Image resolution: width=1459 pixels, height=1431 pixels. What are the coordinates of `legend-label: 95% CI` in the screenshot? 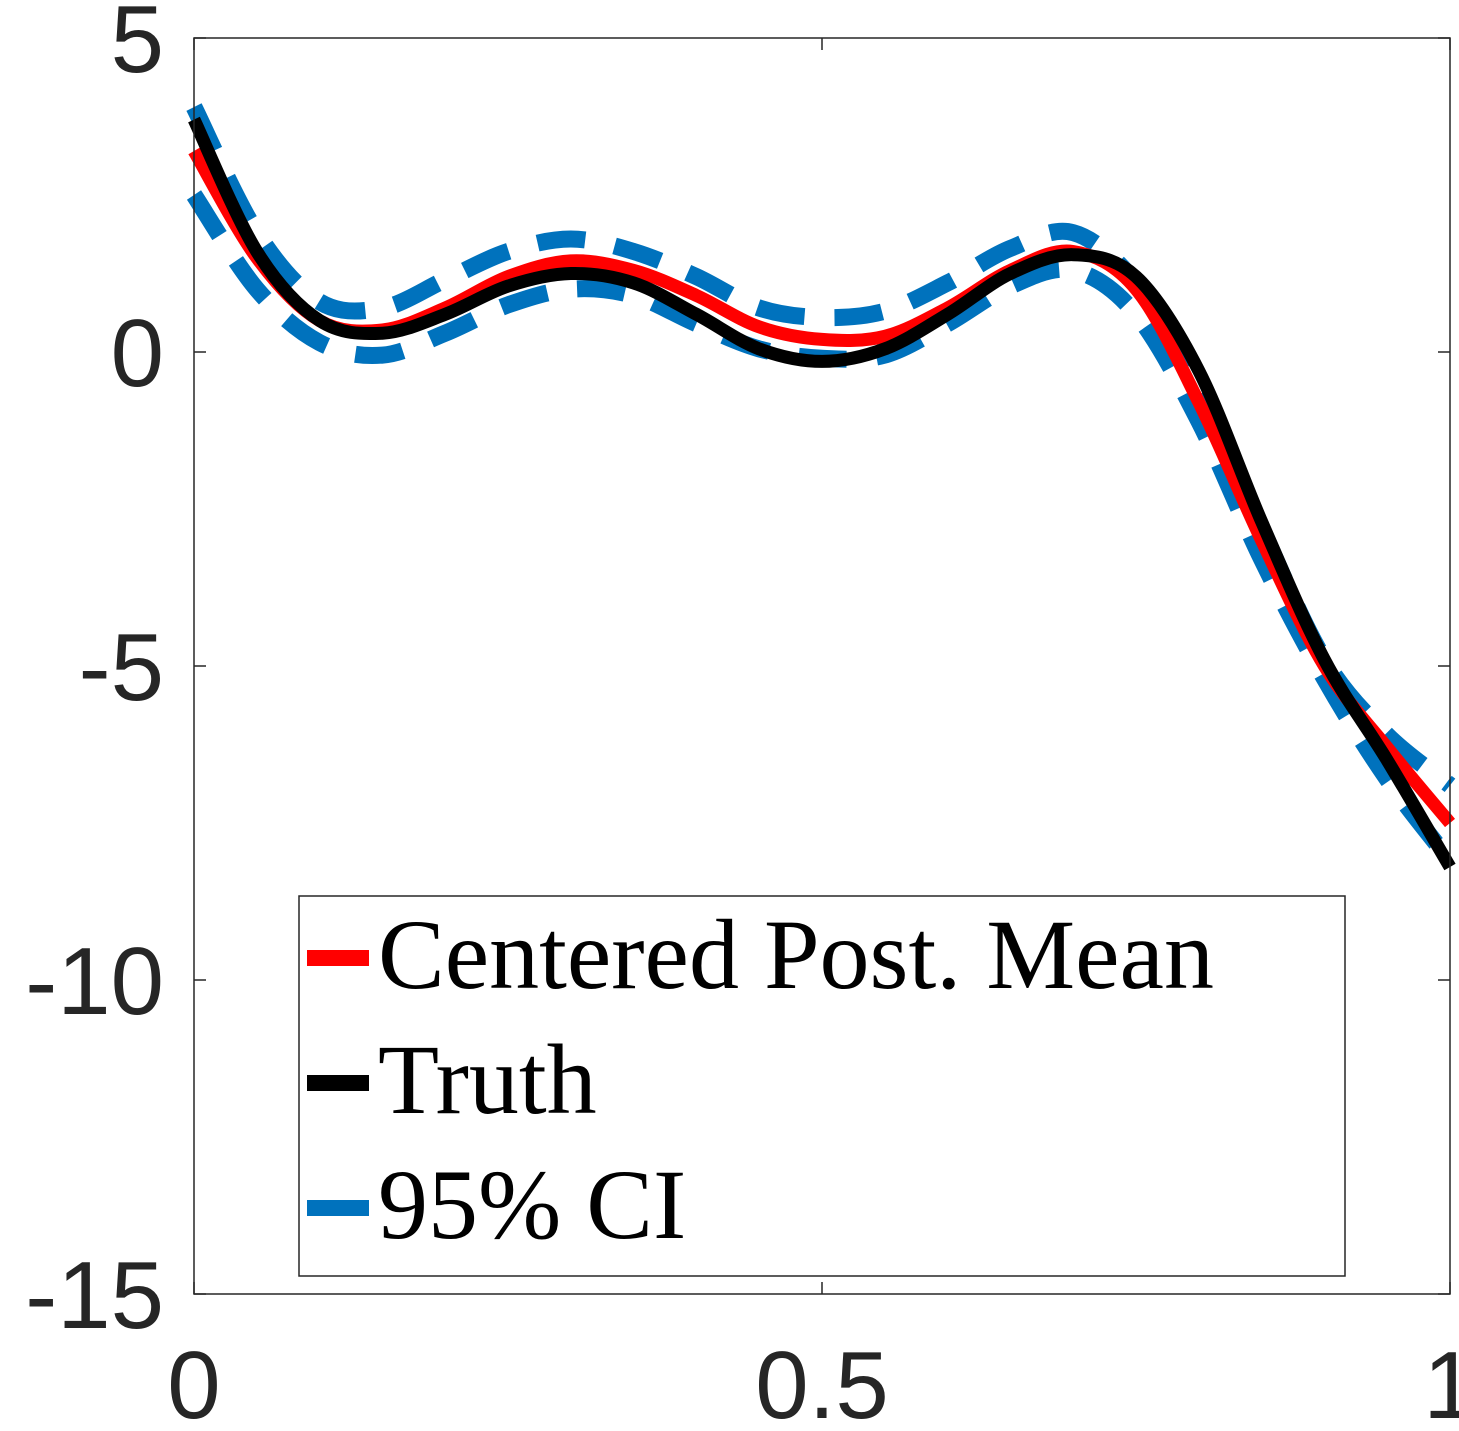 It's located at (532, 1204).